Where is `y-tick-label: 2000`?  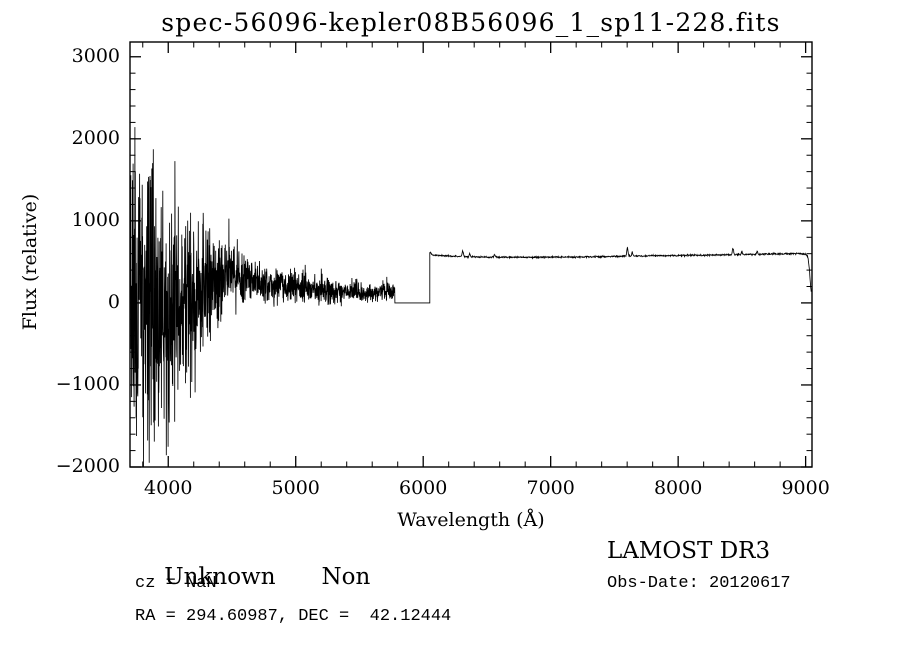
y-tick-label: 2000 is located at coordinates (95, 137).